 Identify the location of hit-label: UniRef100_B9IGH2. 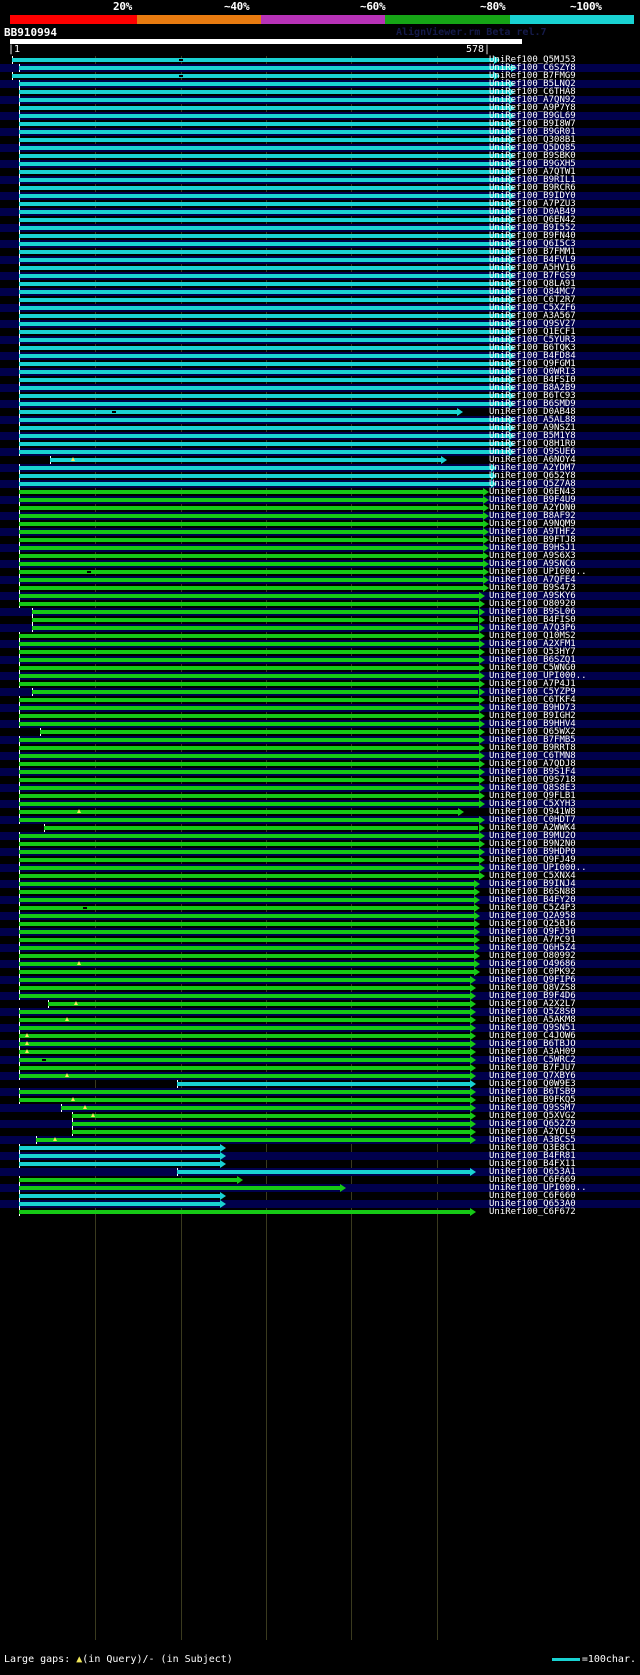
(532, 716).